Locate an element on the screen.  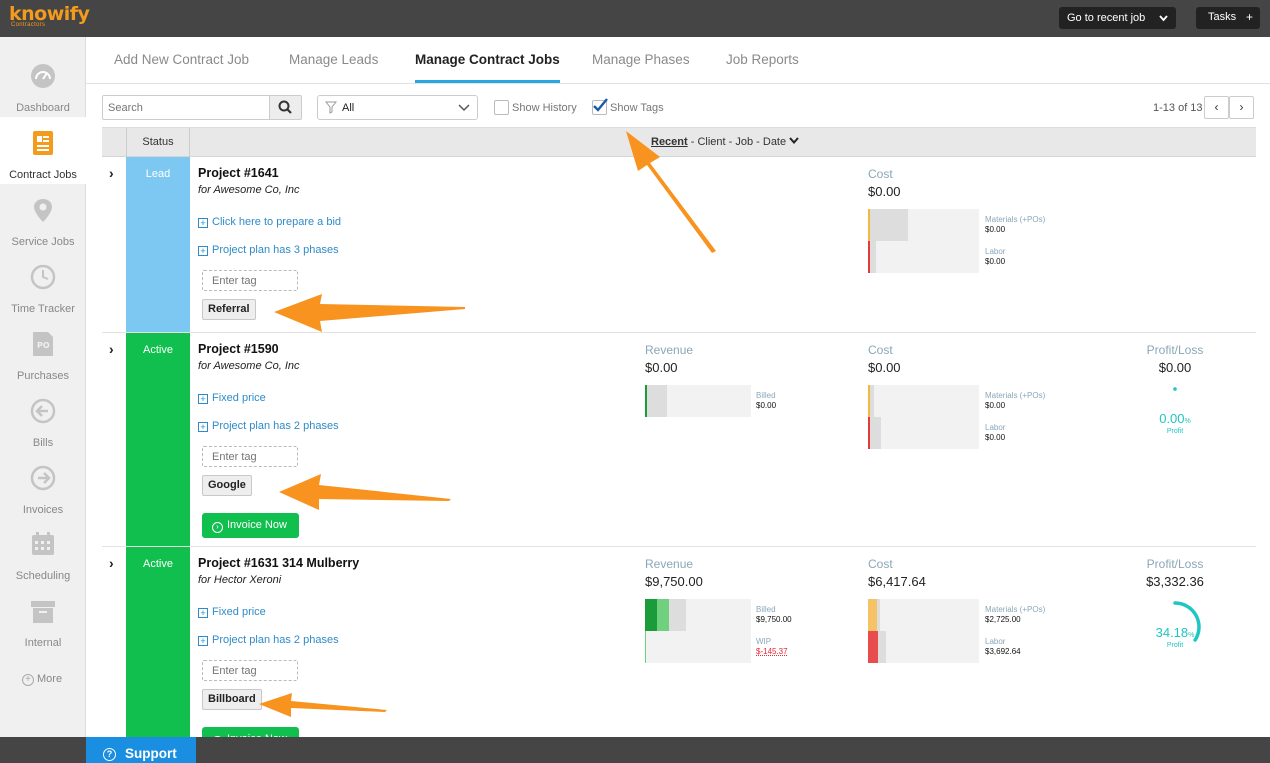
prepare-bid-link: + Click here to prepare a bid is located at coordinates (269, 222).